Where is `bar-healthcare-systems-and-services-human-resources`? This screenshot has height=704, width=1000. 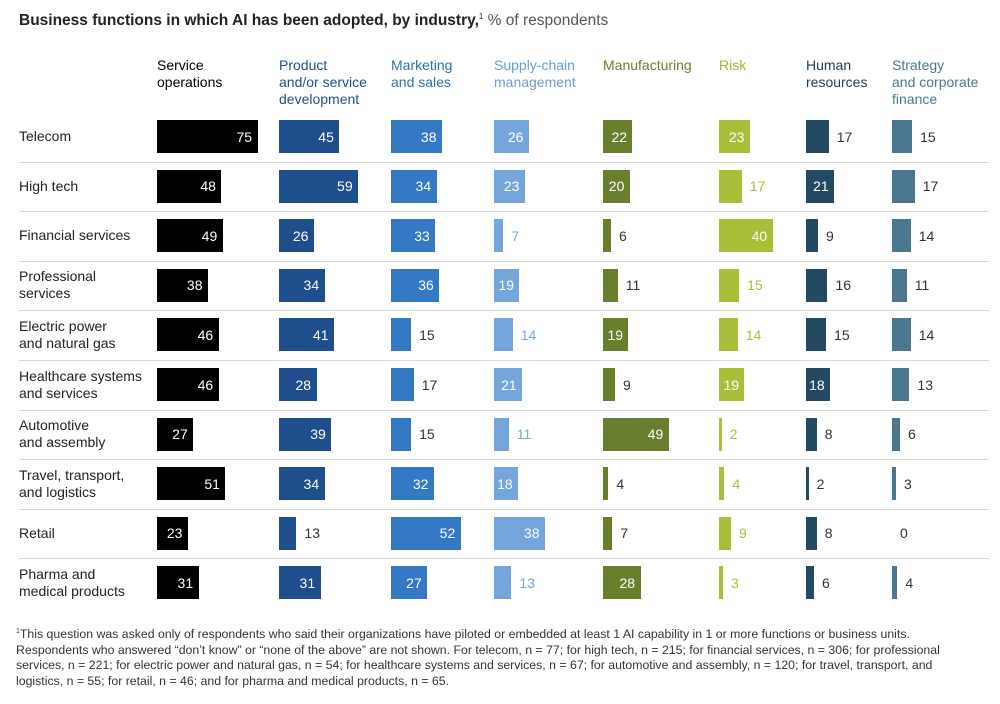
bar-healthcare-systems-and-services-human-resources is located at coordinates (818, 384).